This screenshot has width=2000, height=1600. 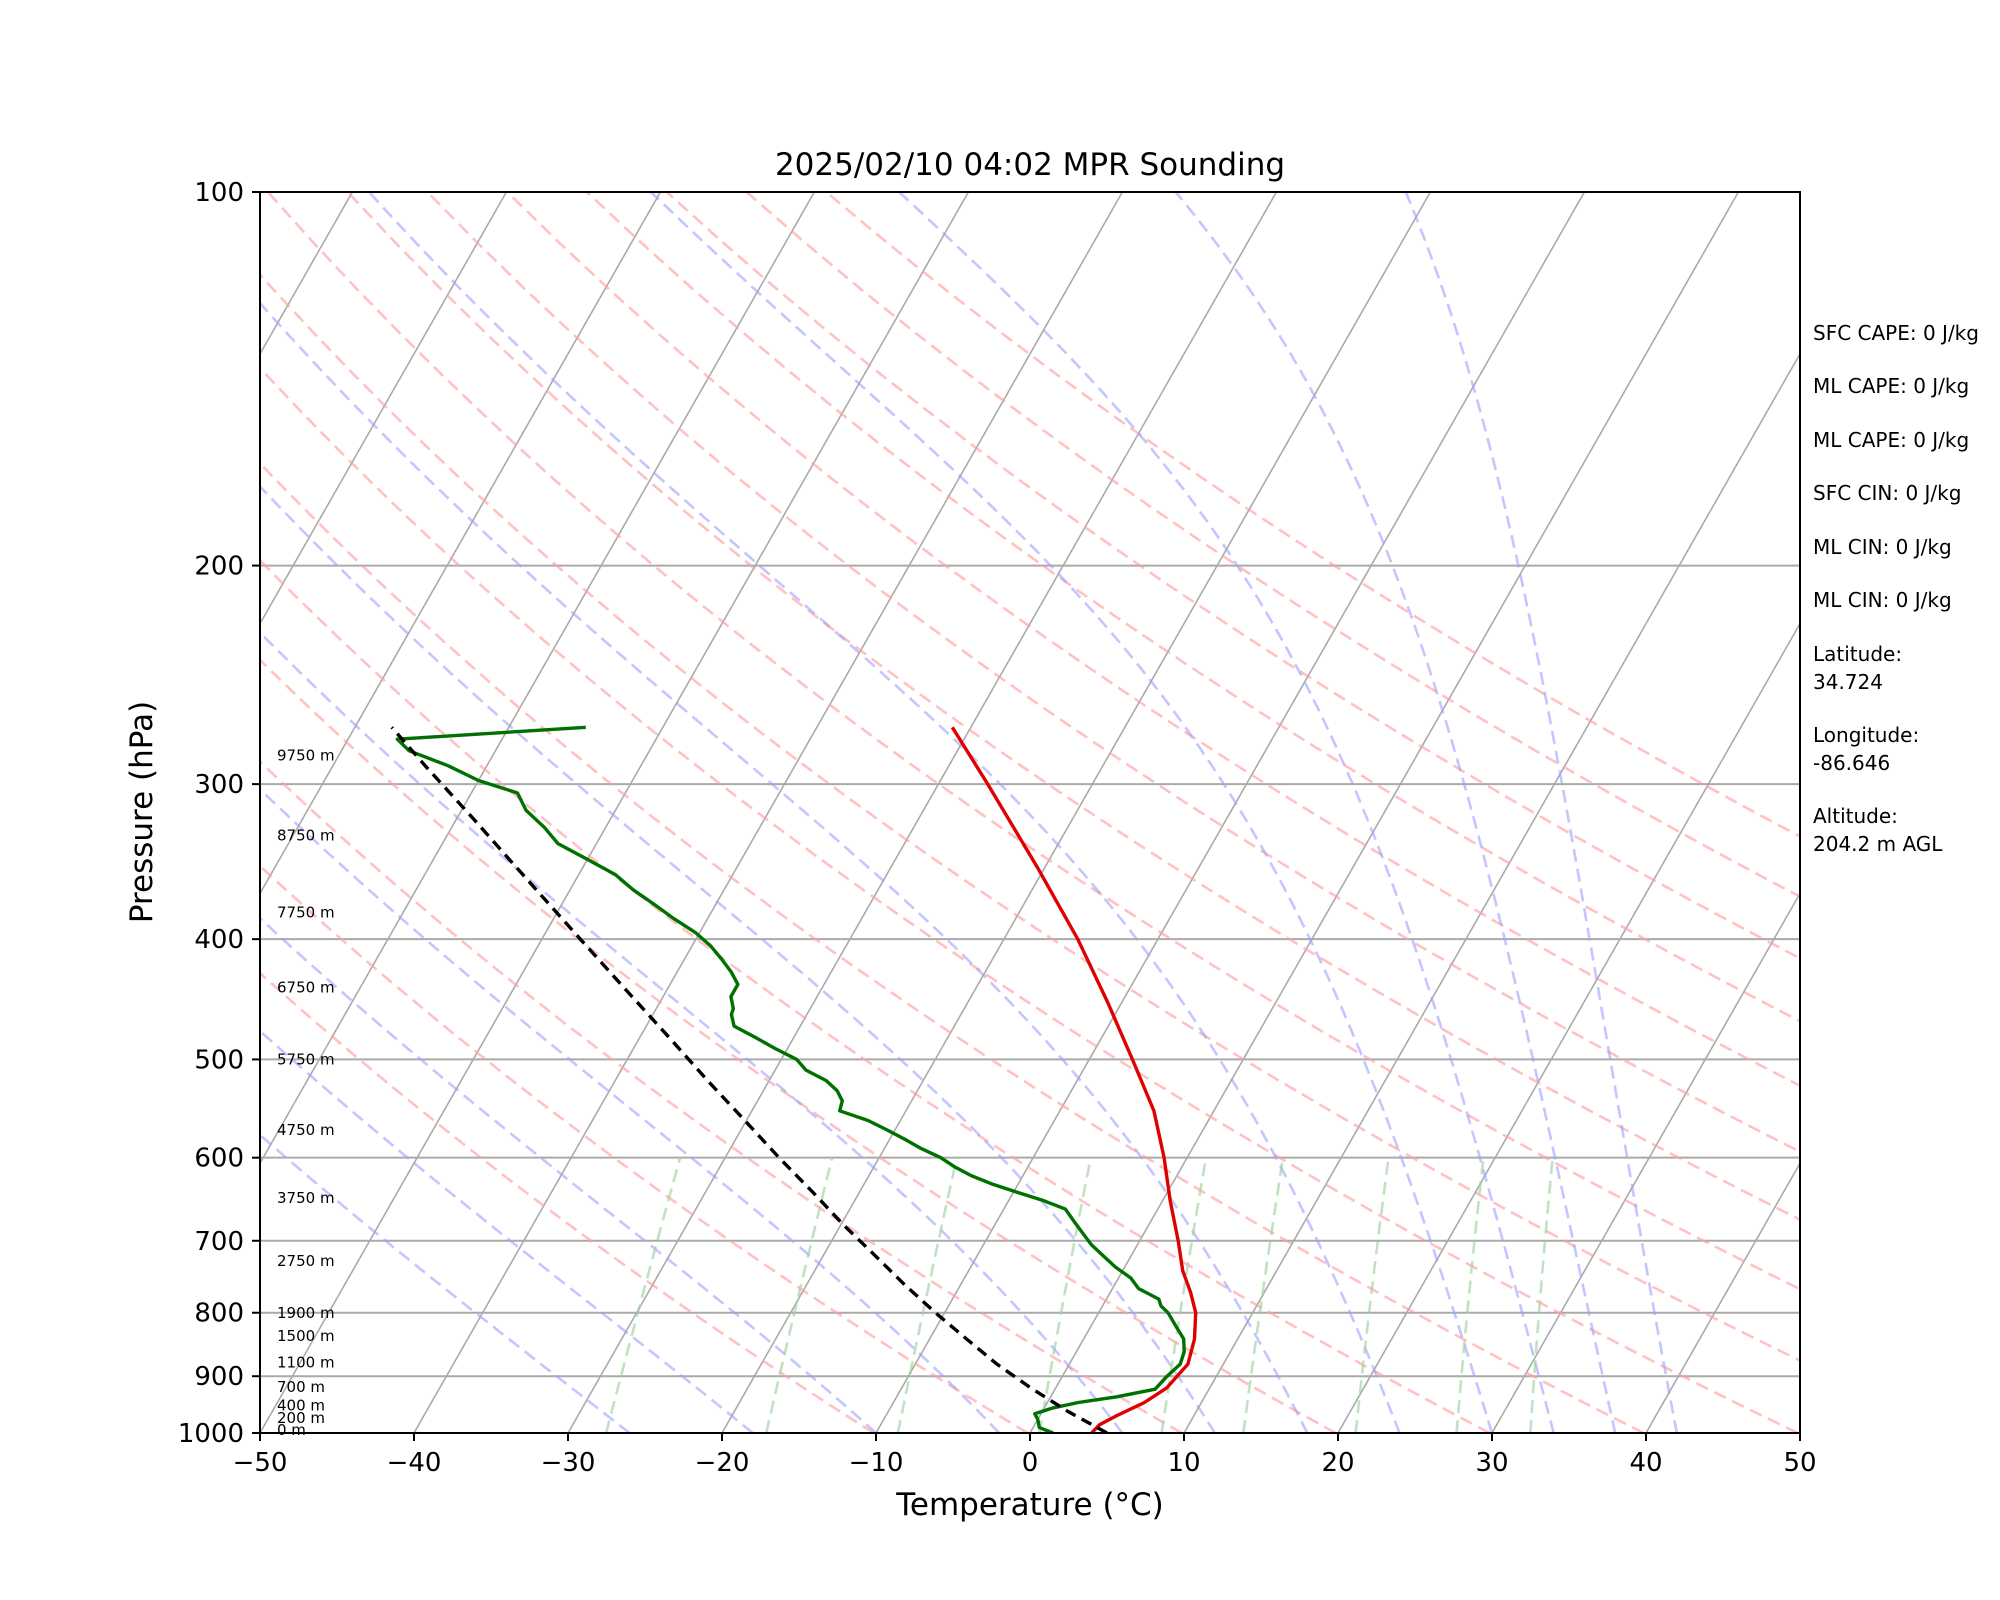 I want to click on x-tick-label: 50, so click(x=1799, y=1463).